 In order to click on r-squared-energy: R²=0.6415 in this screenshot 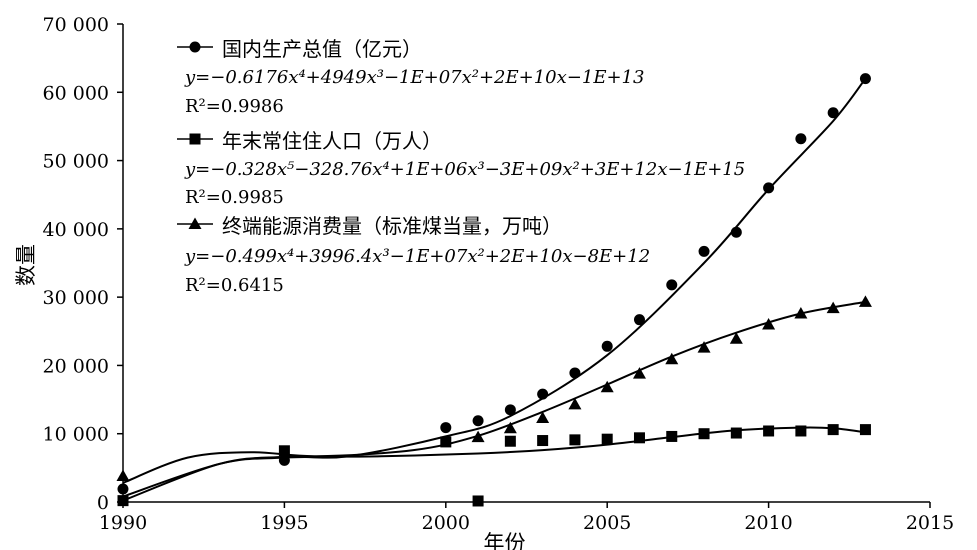, I will do `click(234, 285)`.